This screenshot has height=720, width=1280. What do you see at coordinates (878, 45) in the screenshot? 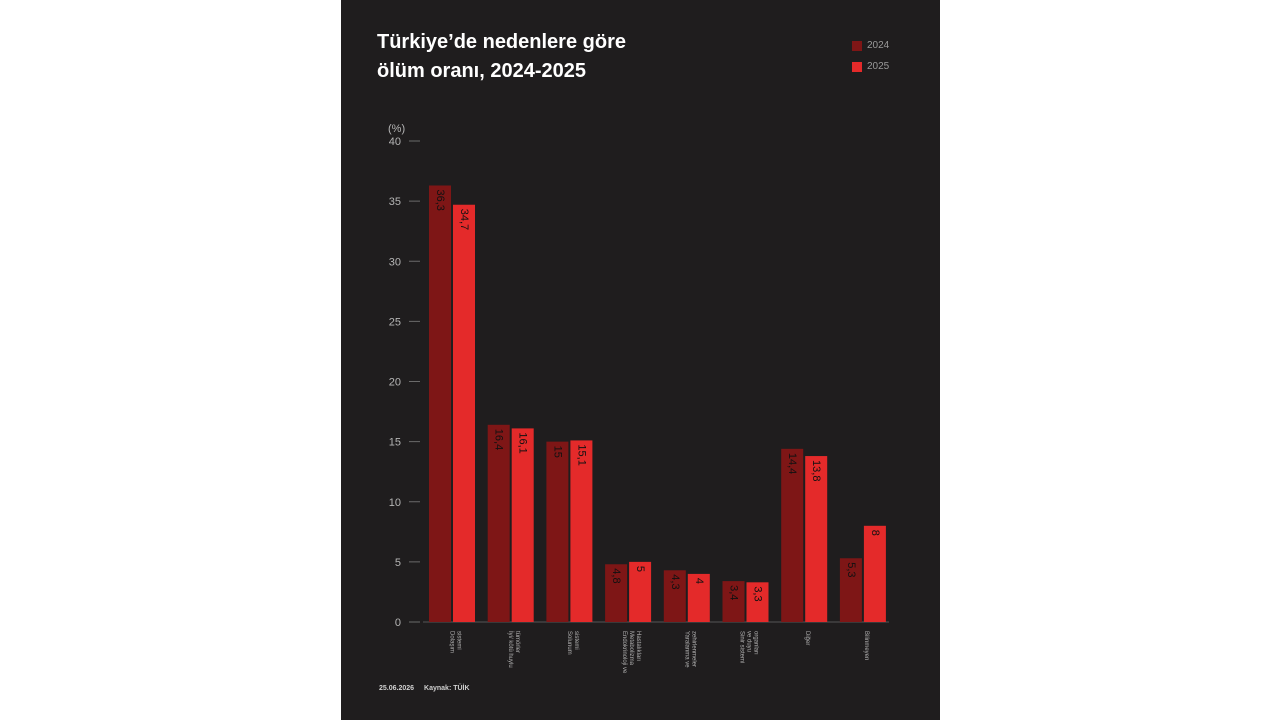
I see `legend-label-2024: 2024` at bounding box center [878, 45].